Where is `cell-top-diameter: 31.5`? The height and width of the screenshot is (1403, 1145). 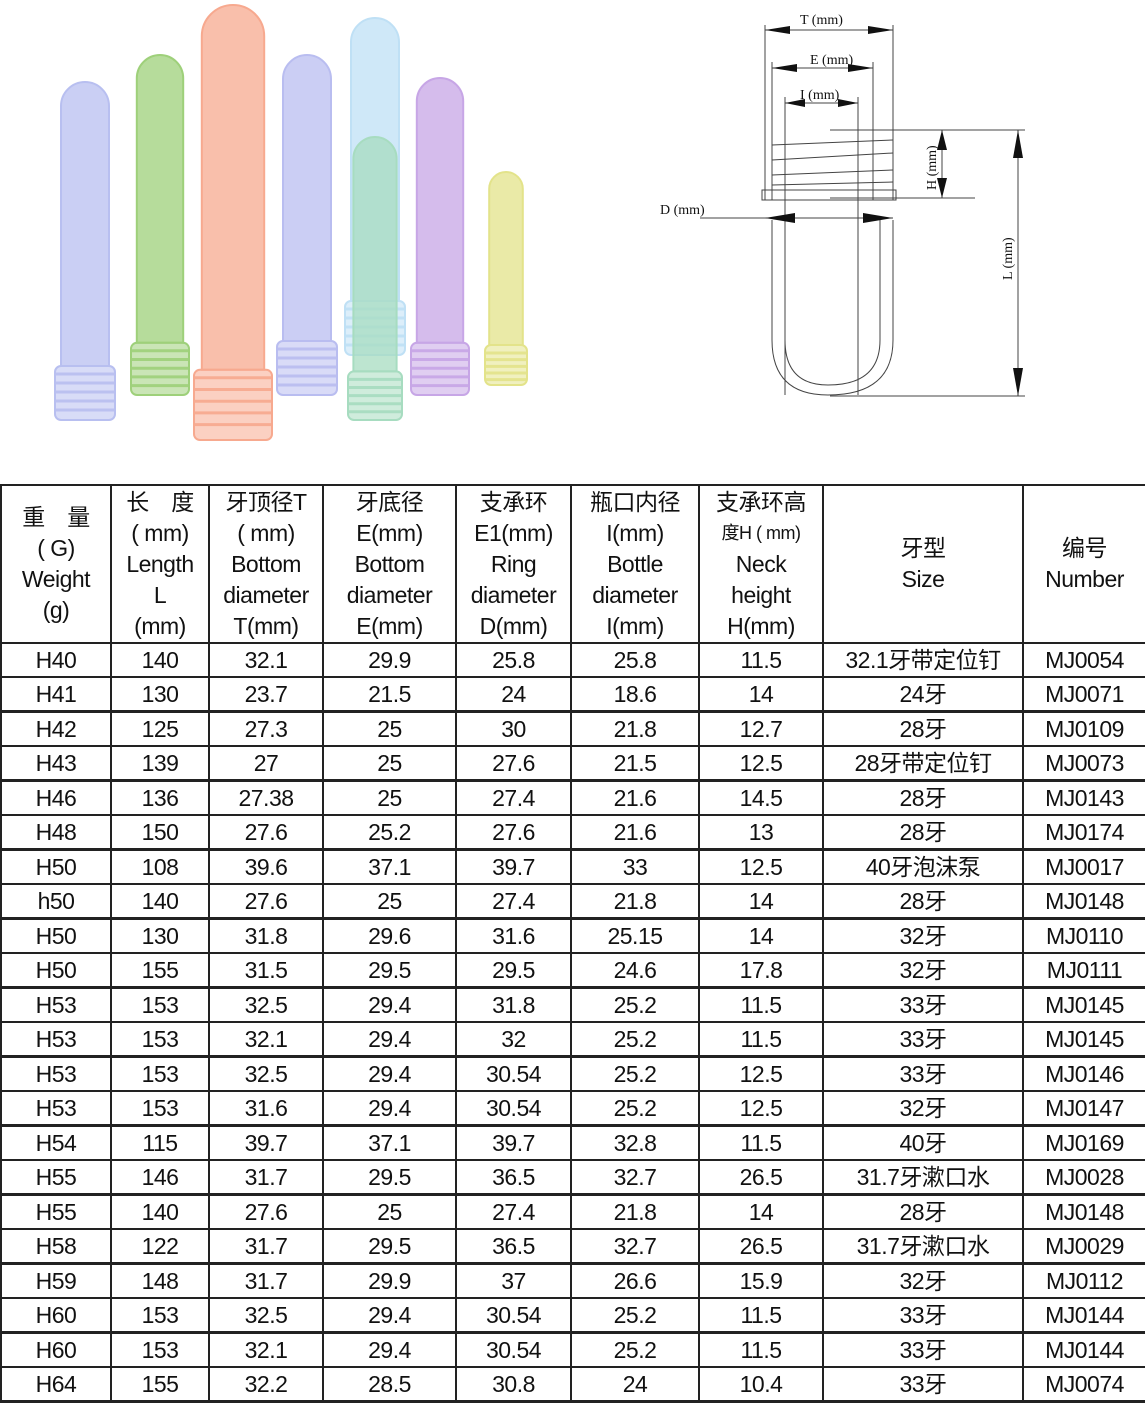
cell-top-diameter: 31.5 is located at coordinates (266, 970).